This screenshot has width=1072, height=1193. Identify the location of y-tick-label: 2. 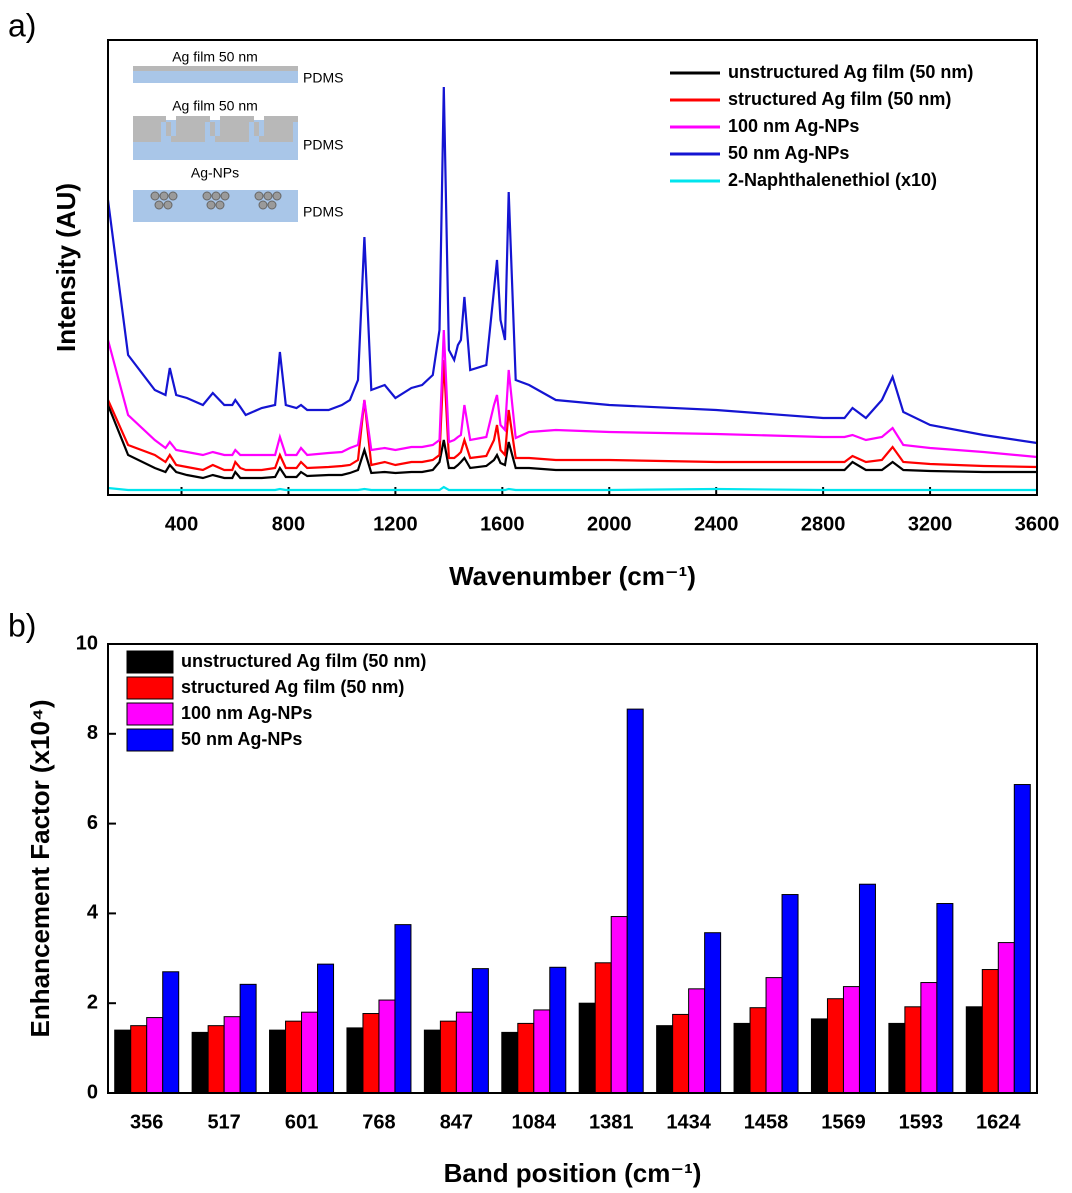
(92, 1002).